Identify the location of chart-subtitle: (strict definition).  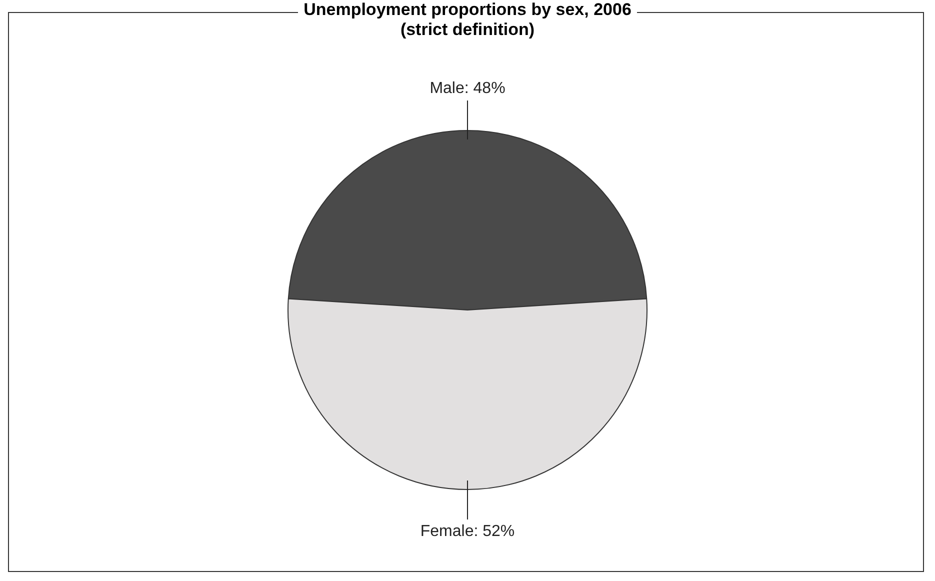
(467, 29).